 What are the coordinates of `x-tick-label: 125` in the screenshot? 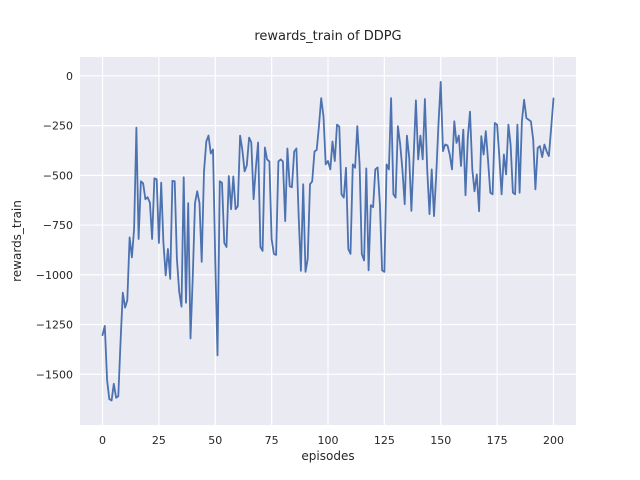 It's located at (384, 440).